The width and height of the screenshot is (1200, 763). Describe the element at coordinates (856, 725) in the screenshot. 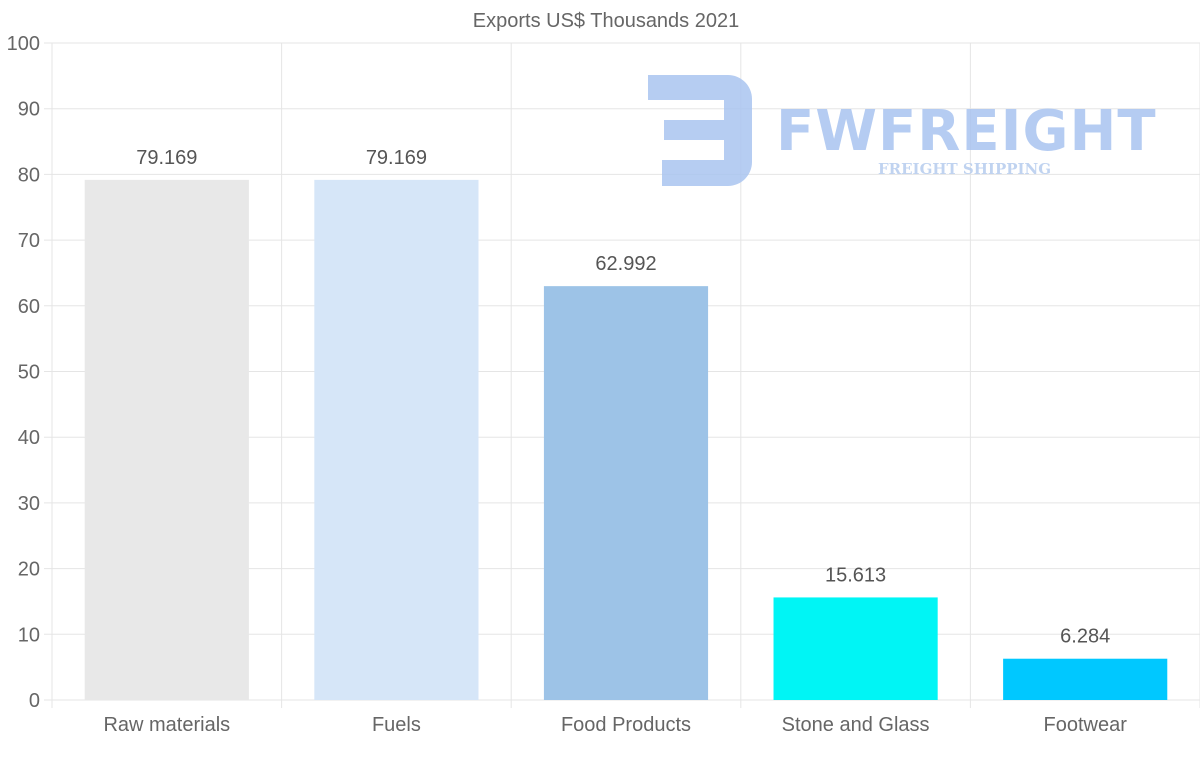

I see `x-tick-label: Stone and Glass` at that location.